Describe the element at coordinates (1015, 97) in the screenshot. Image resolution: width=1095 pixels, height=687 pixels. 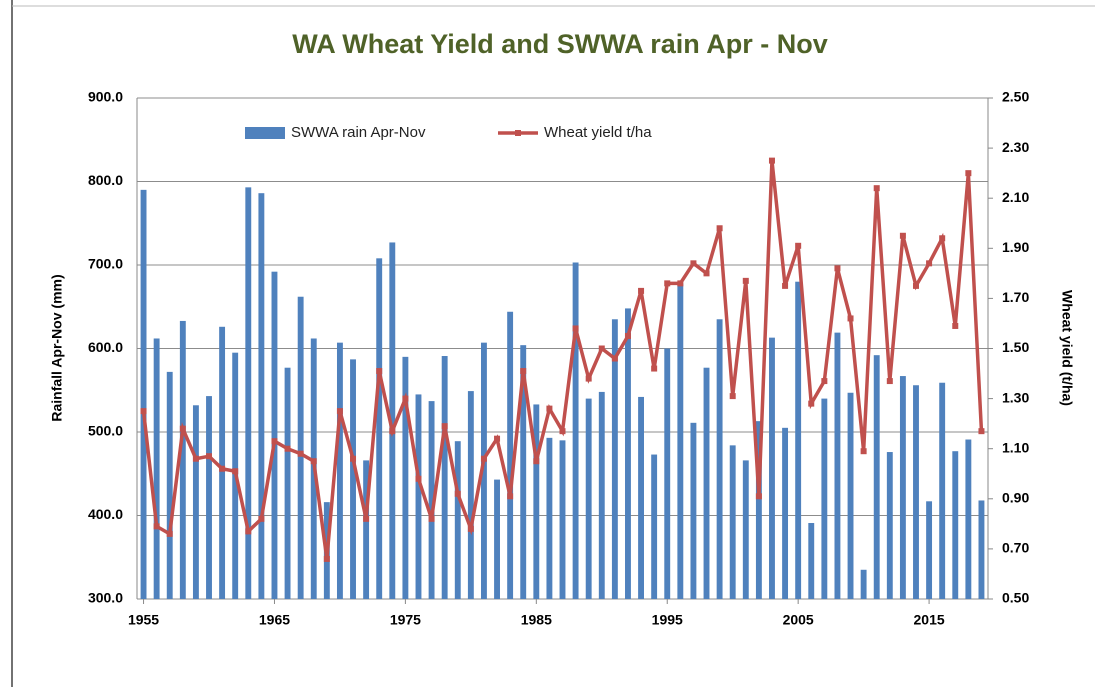
I see `y2-tick-label: 2.50` at that location.